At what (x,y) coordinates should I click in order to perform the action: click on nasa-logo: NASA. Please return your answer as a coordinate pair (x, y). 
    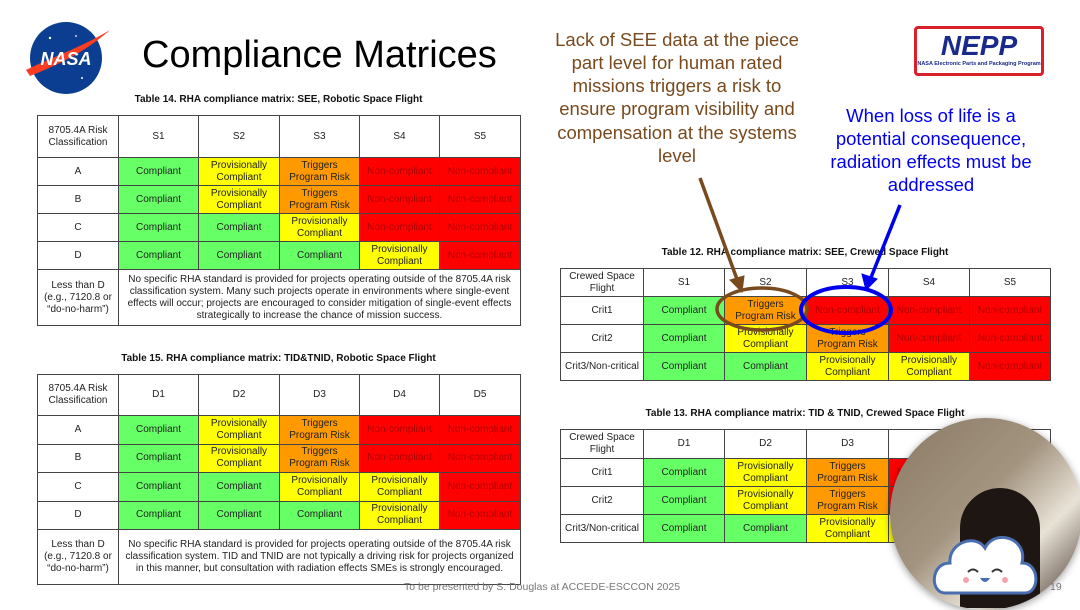
    Looking at the image, I should click on (66, 59).